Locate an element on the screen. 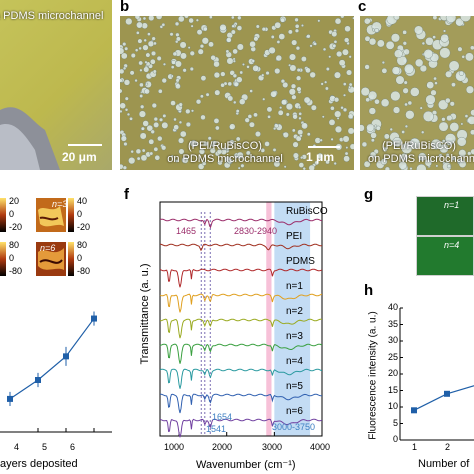 The image size is (474, 474). panel-g-tiles: n=1 n=4 is located at coordinates (445, 236).